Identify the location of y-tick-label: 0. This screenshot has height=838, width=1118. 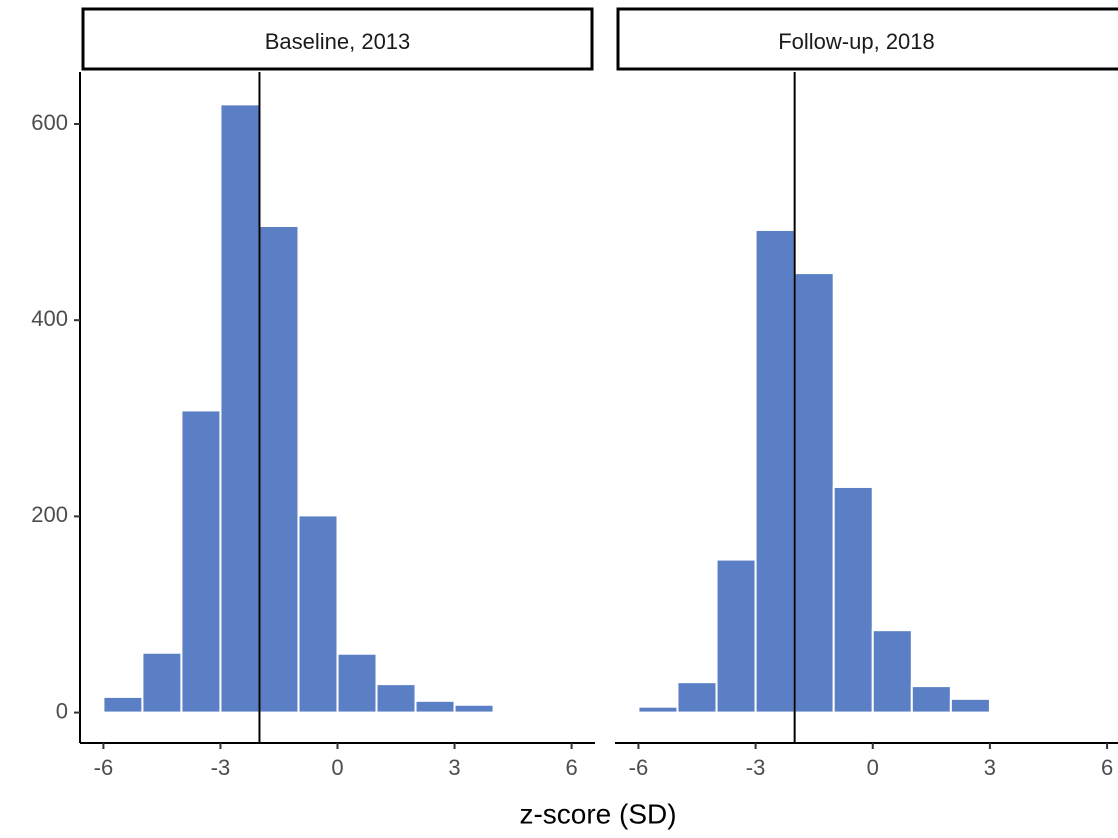
(62, 710).